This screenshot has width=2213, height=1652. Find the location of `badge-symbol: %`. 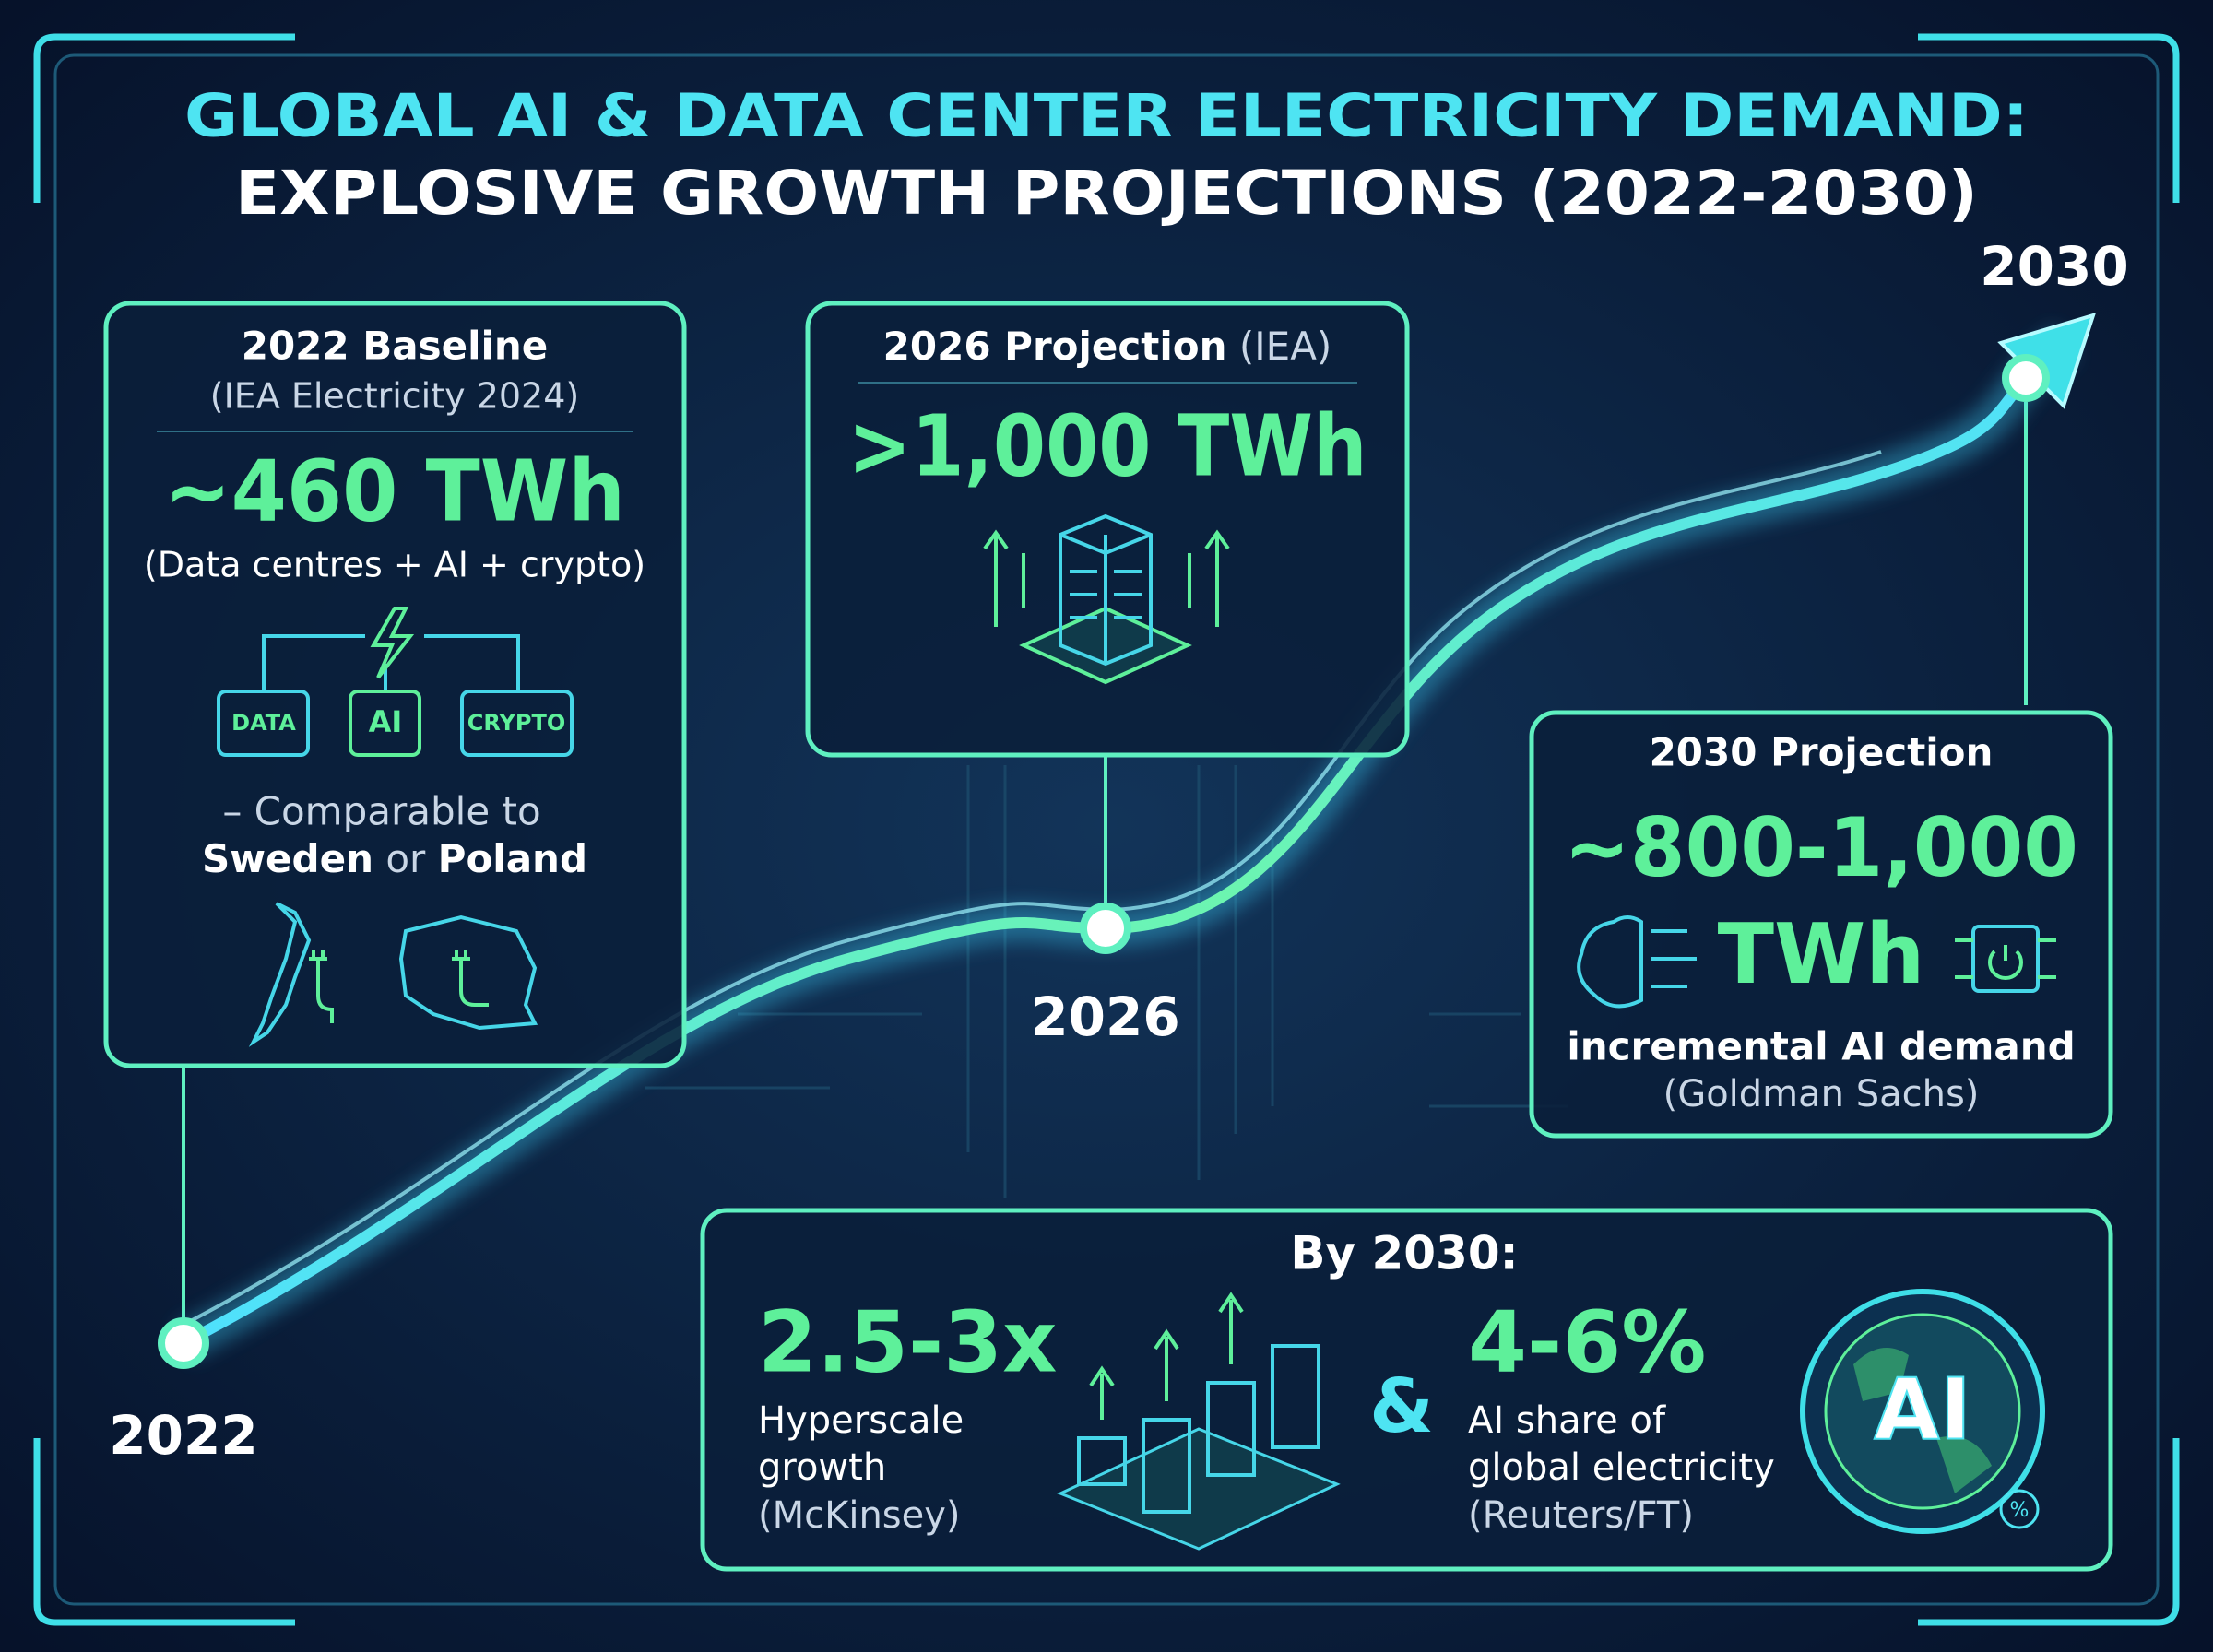

badge-symbol: % is located at coordinates (2020, 1510).